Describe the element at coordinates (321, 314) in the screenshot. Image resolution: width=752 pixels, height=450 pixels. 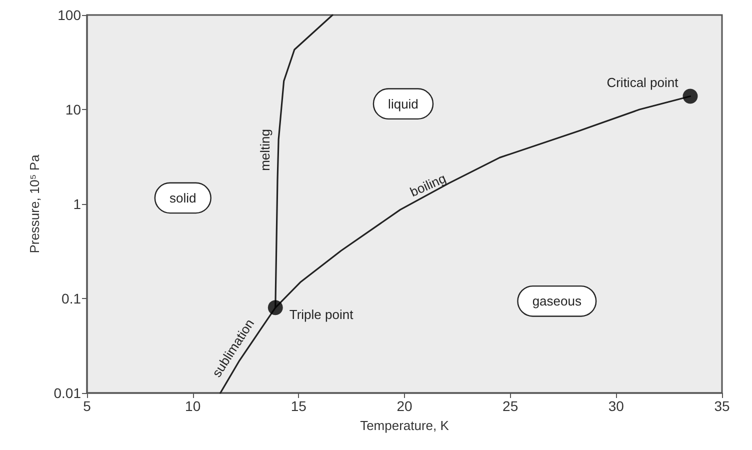
I see `annotation: Triple point` at that location.